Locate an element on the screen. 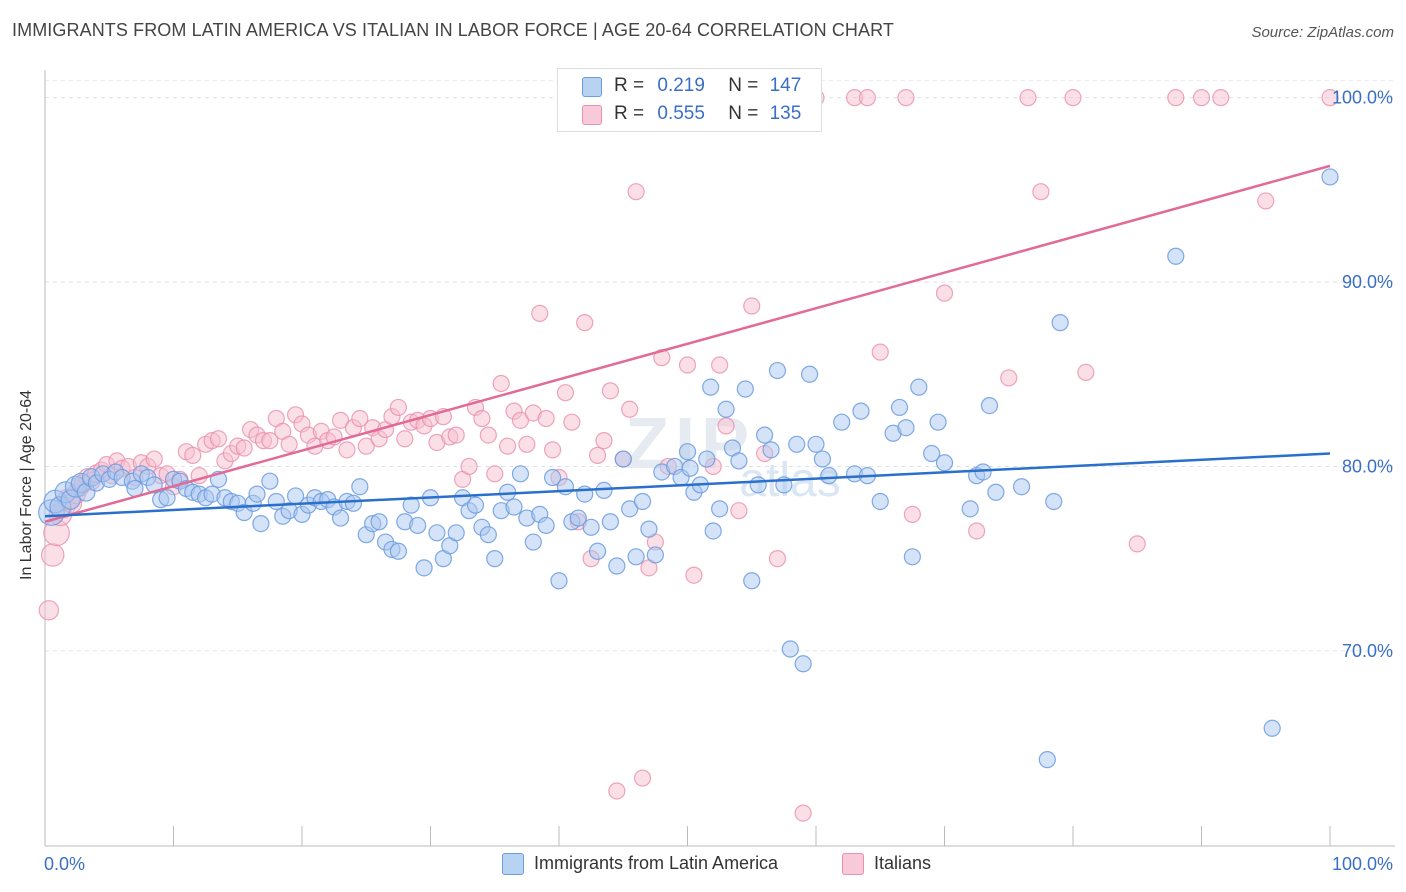 This screenshot has width=1406, height=892. bottom-legend-label-italians: Italians is located at coordinates (903, 863).